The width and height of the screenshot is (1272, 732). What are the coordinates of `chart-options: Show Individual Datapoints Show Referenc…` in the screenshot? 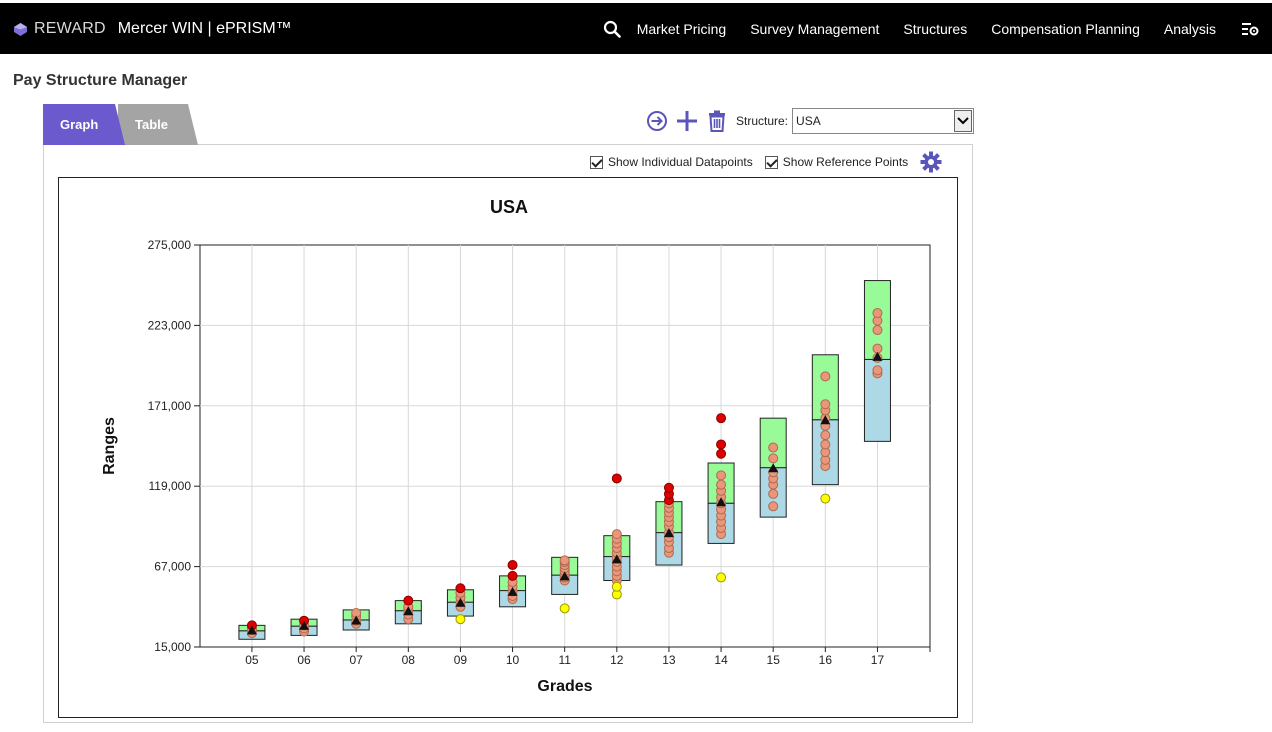 It's located at (766, 162).